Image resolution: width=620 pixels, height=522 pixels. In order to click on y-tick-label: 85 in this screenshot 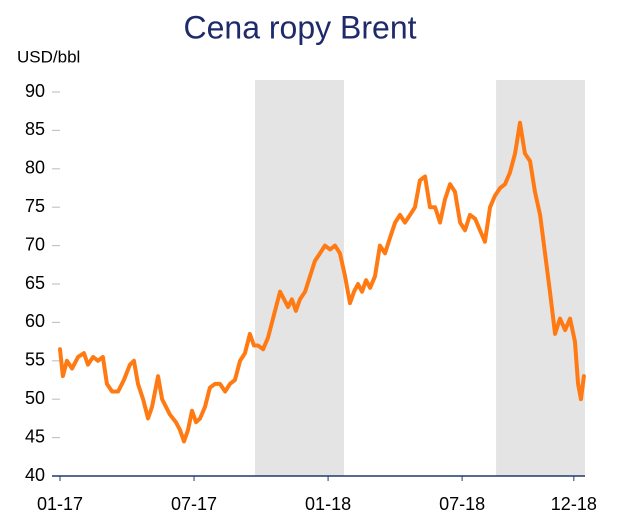, I will do `click(35, 129)`.